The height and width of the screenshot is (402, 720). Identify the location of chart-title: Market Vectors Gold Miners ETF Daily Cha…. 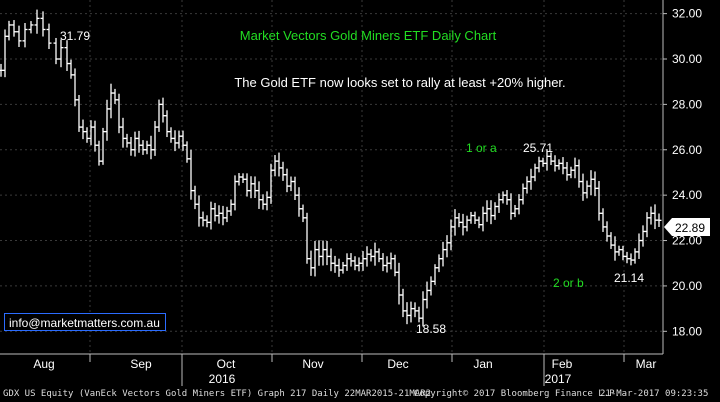
(368, 35).